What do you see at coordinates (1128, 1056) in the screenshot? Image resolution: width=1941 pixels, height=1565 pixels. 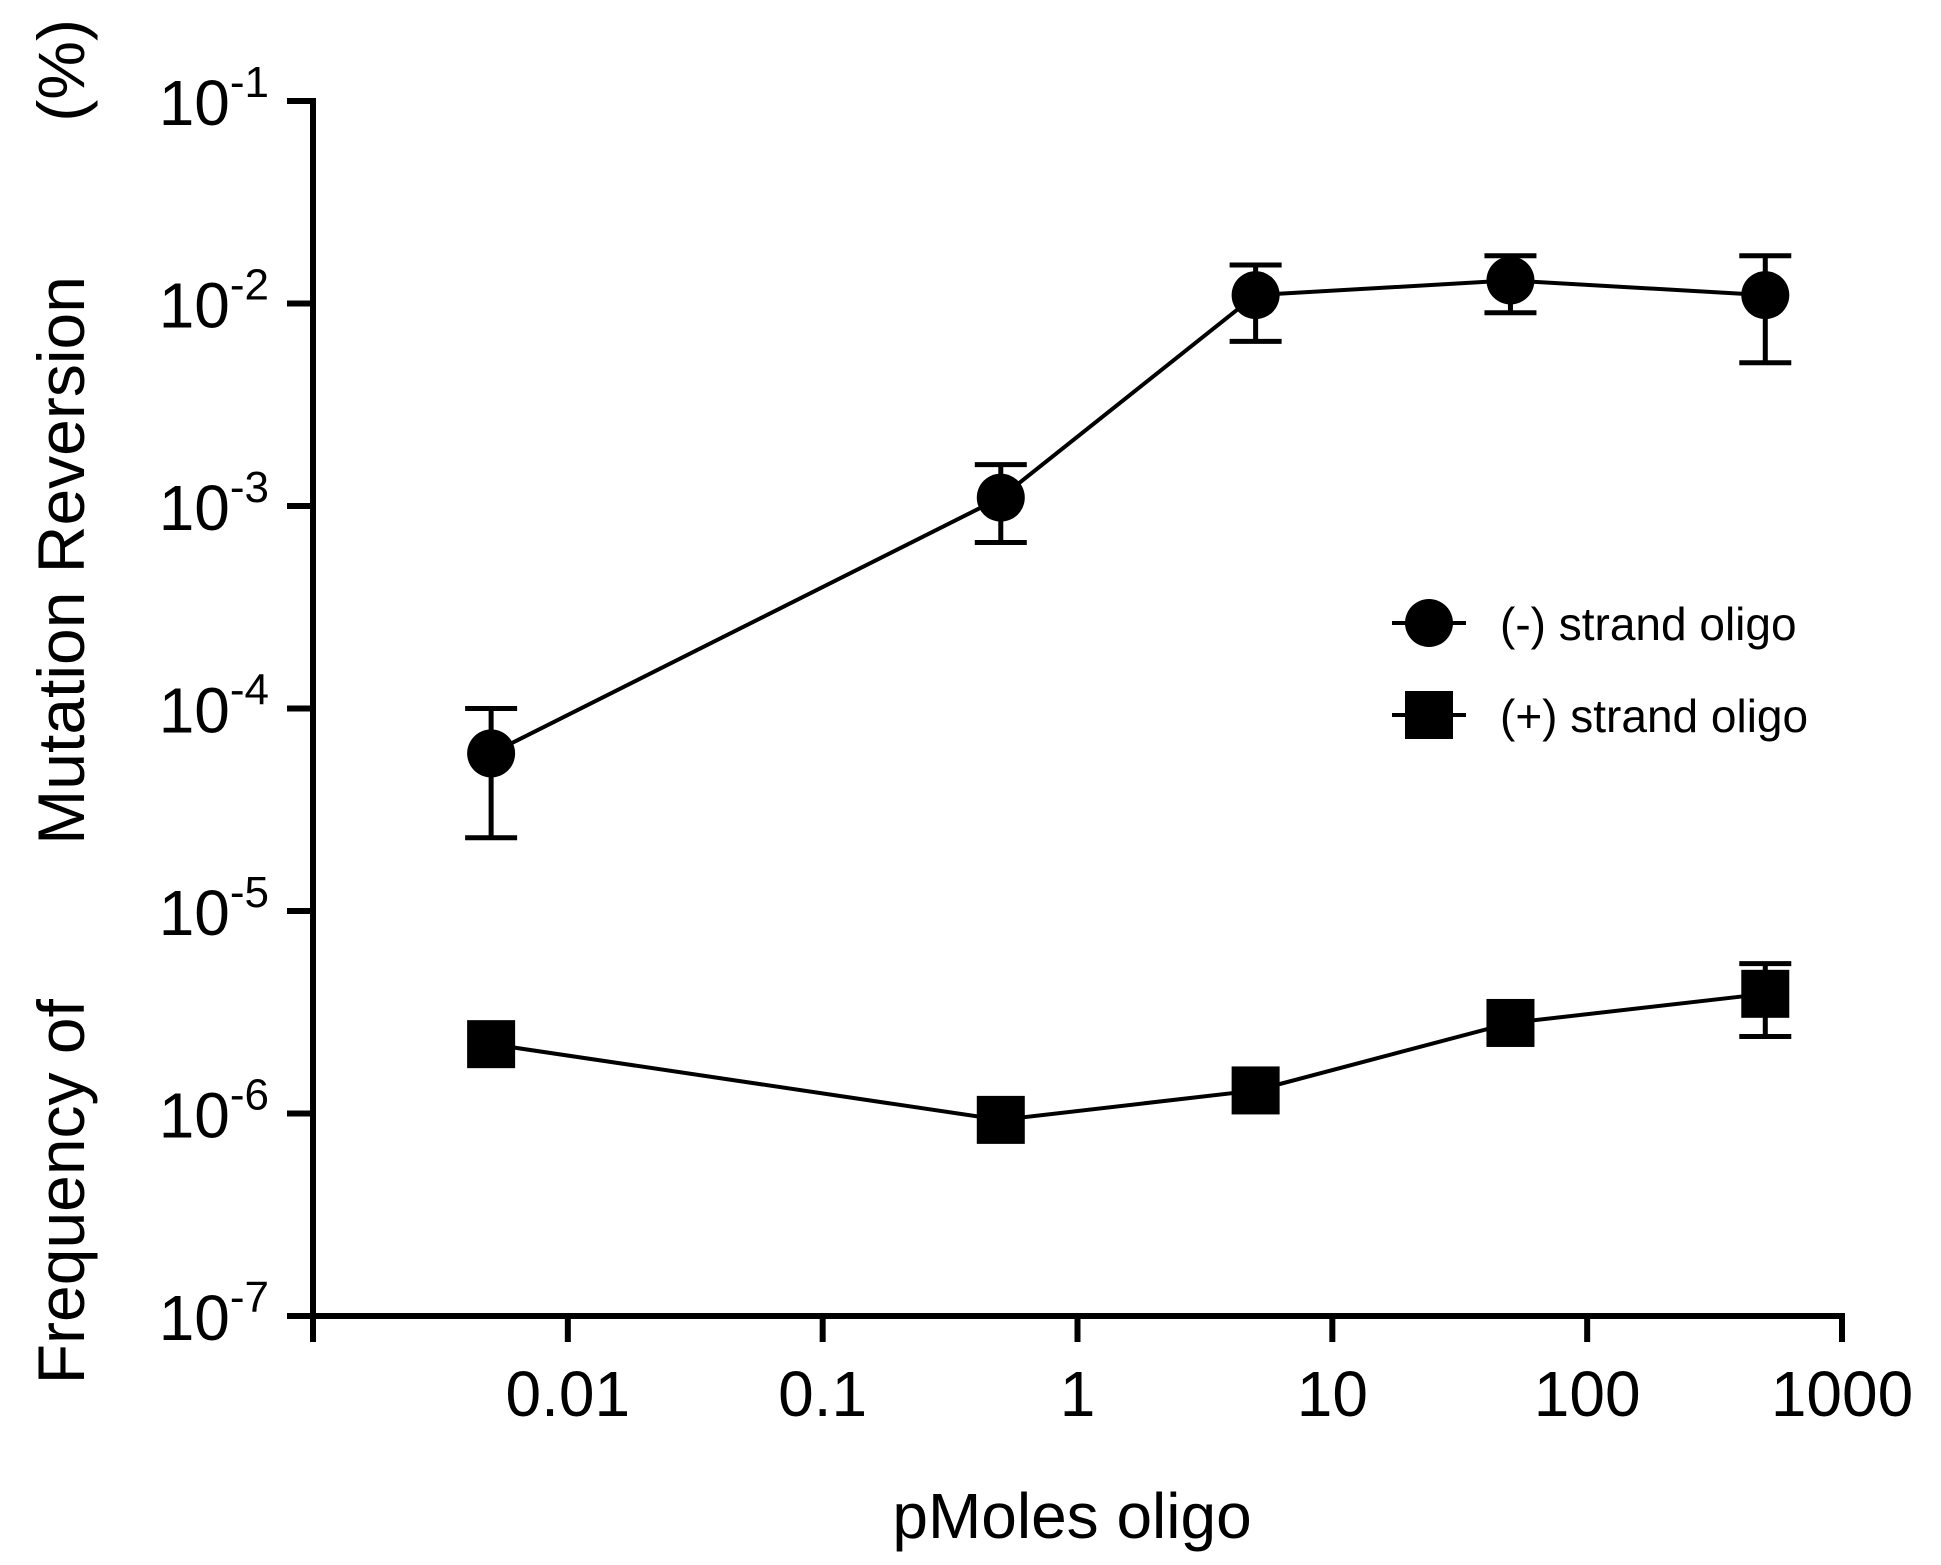 I see `series-2-line` at bounding box center [1128, 1056].